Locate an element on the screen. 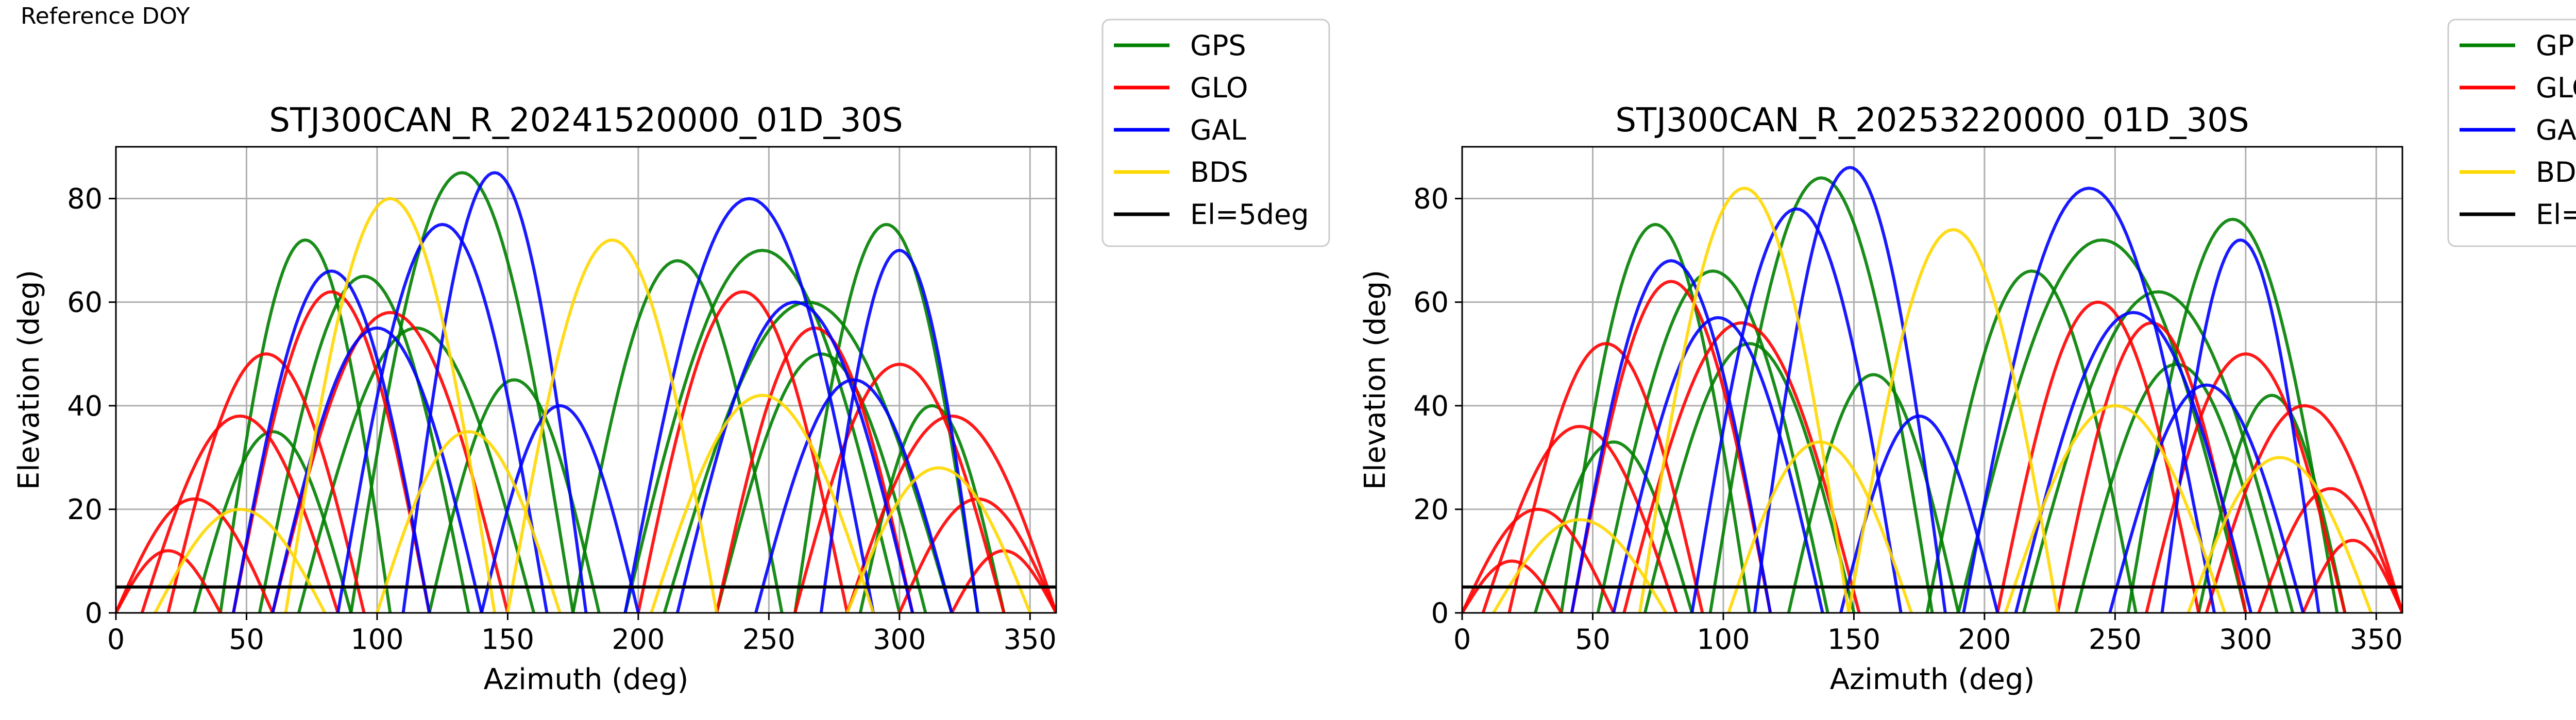 Image resolution: width=2576 pixels, height=720 pixels. page-label: Reference DOY is located at coordinates (105, 16).